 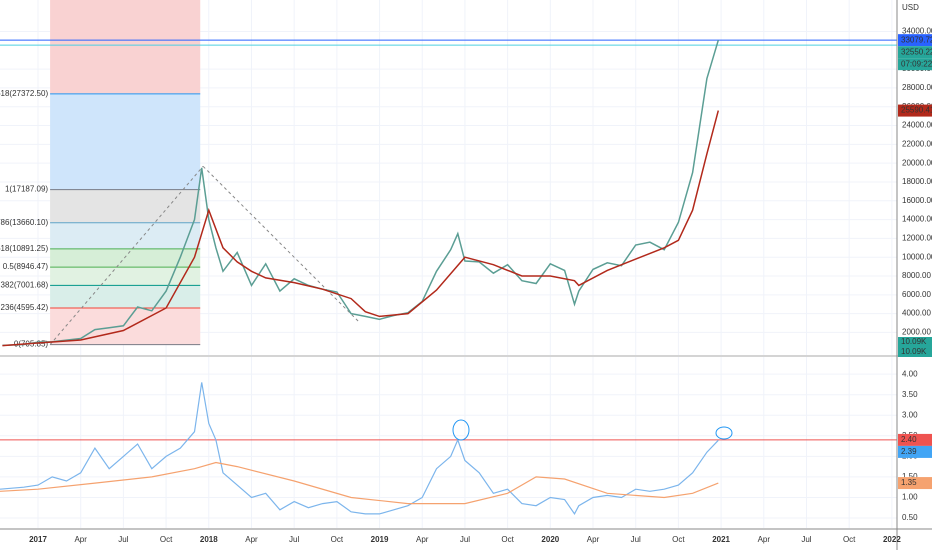 What do you see at coordinates (917, 238) in the screenshot?
I see `y-tick-label: 12000.00` at bounding box center [917, 238].